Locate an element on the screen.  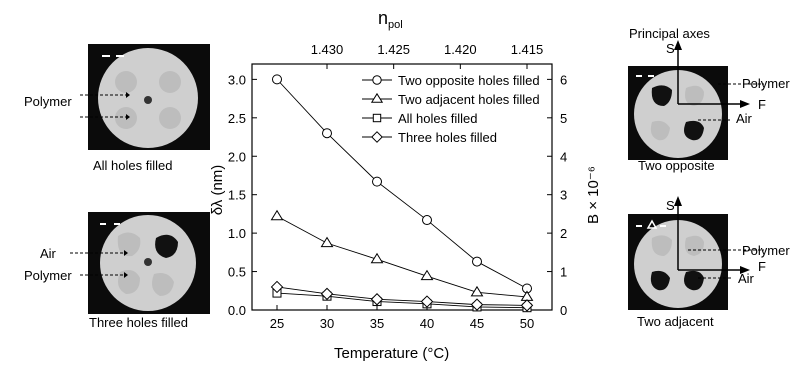
top-tick-label: 1.420 is located at coordinates (460, 49).